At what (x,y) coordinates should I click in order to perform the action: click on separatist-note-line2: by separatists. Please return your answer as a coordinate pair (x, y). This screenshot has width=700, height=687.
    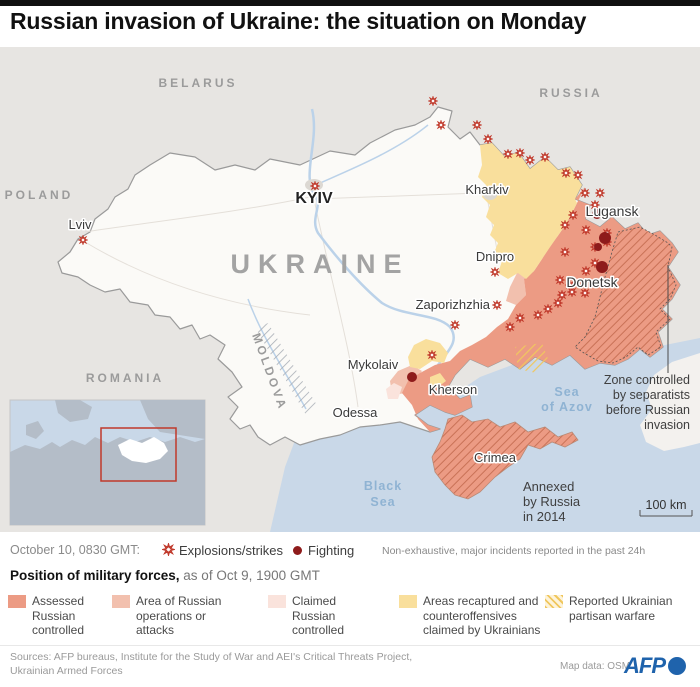
    Looking at the image, I should click on (651, 395).